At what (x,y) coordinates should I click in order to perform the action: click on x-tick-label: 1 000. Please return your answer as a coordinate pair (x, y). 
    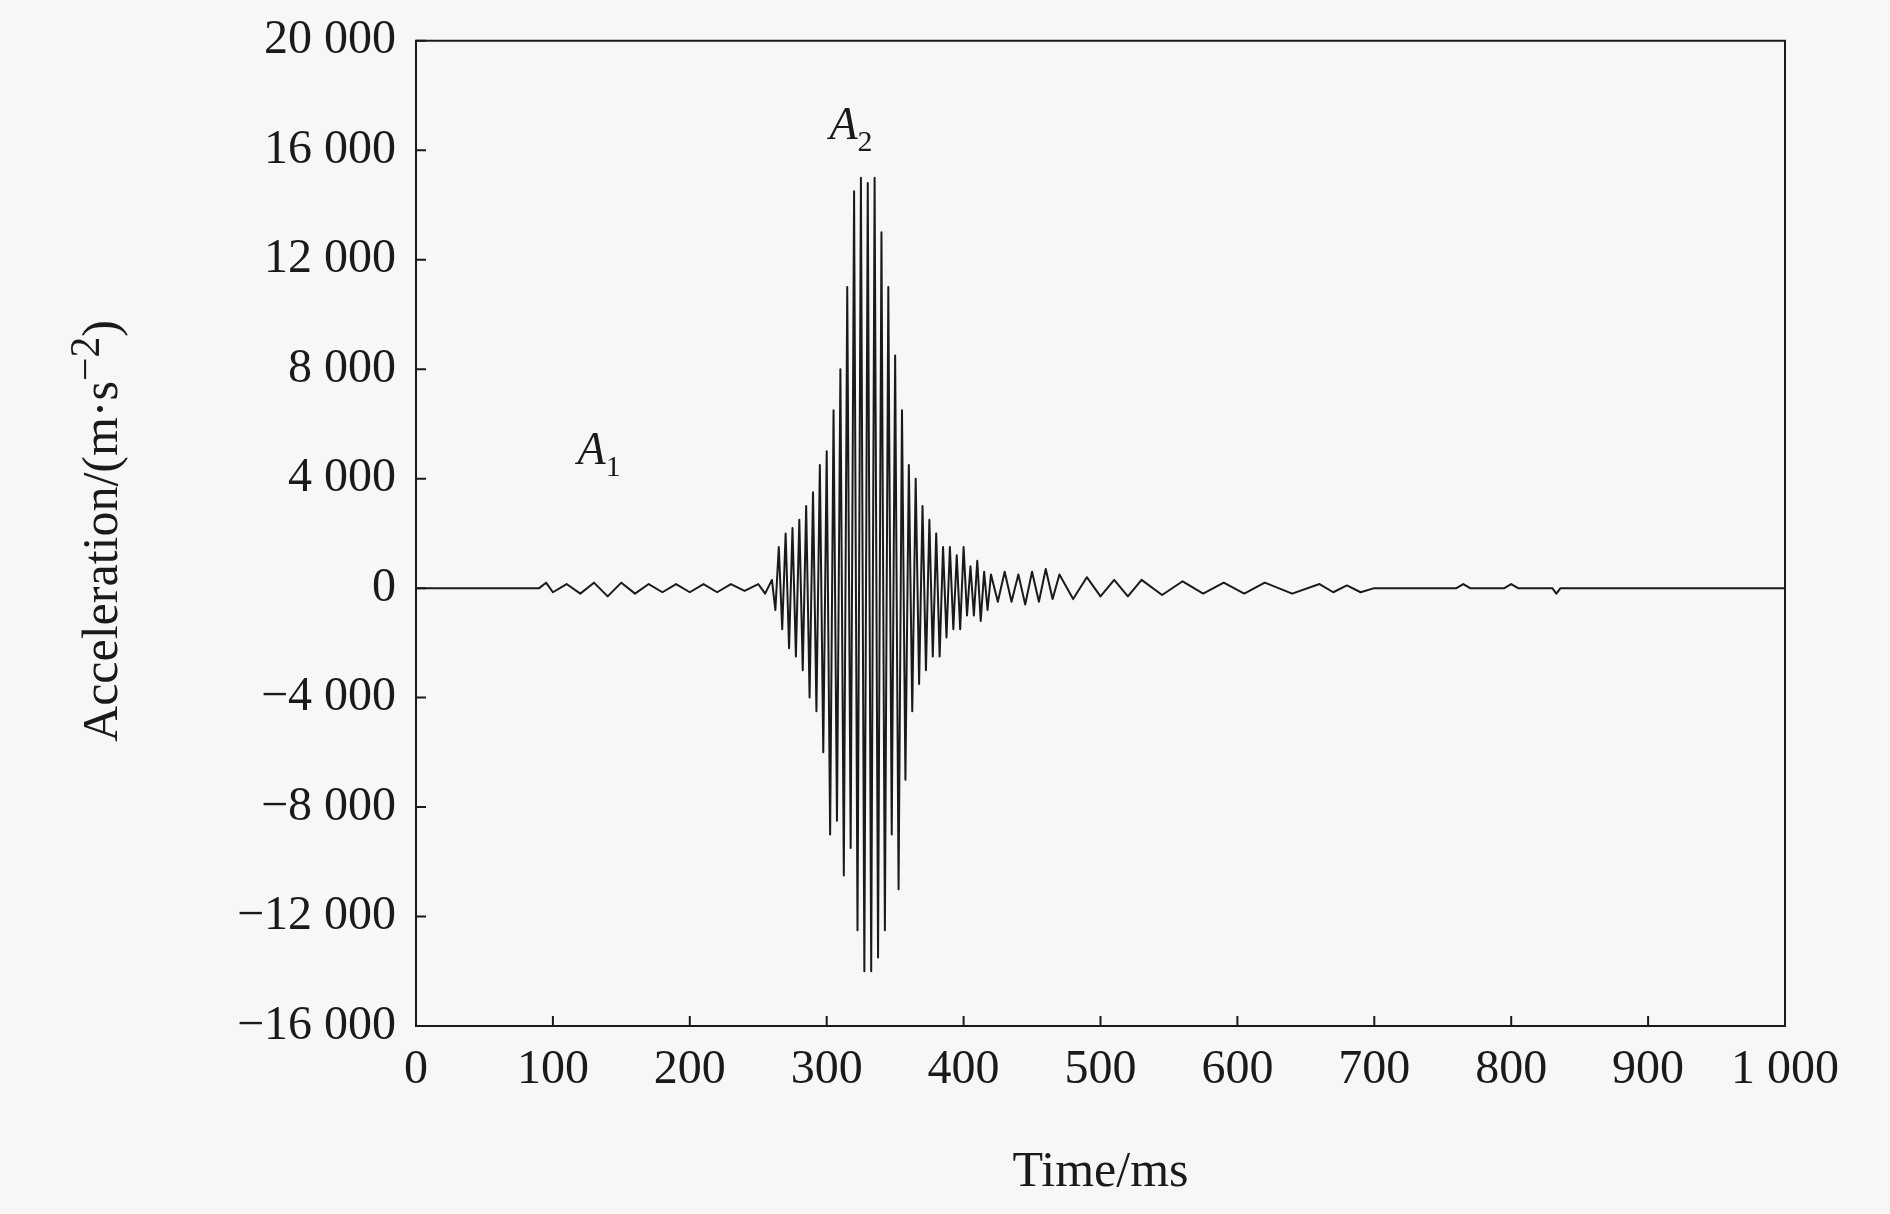
    Looking at the image, I should click on (1785, 1067).